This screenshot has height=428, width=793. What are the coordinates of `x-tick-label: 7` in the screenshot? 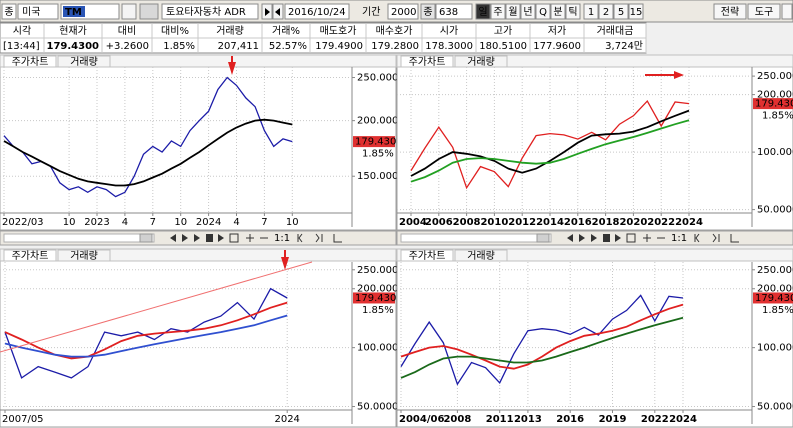 It's located at (264, 222).